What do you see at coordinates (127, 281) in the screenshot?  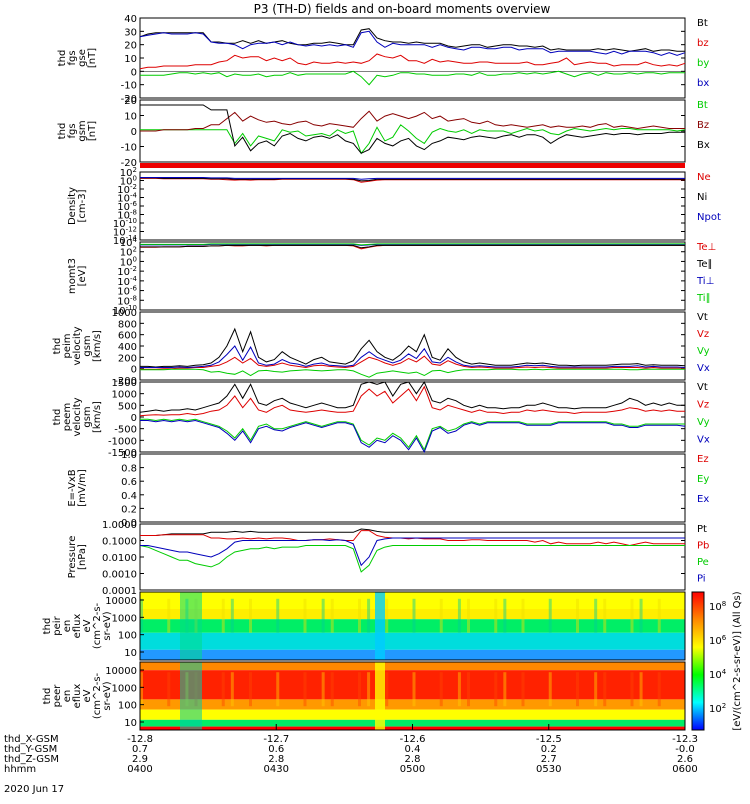 I see `ytick-label-momt3: 10⁻⁴` at bounding box center [127, 281].